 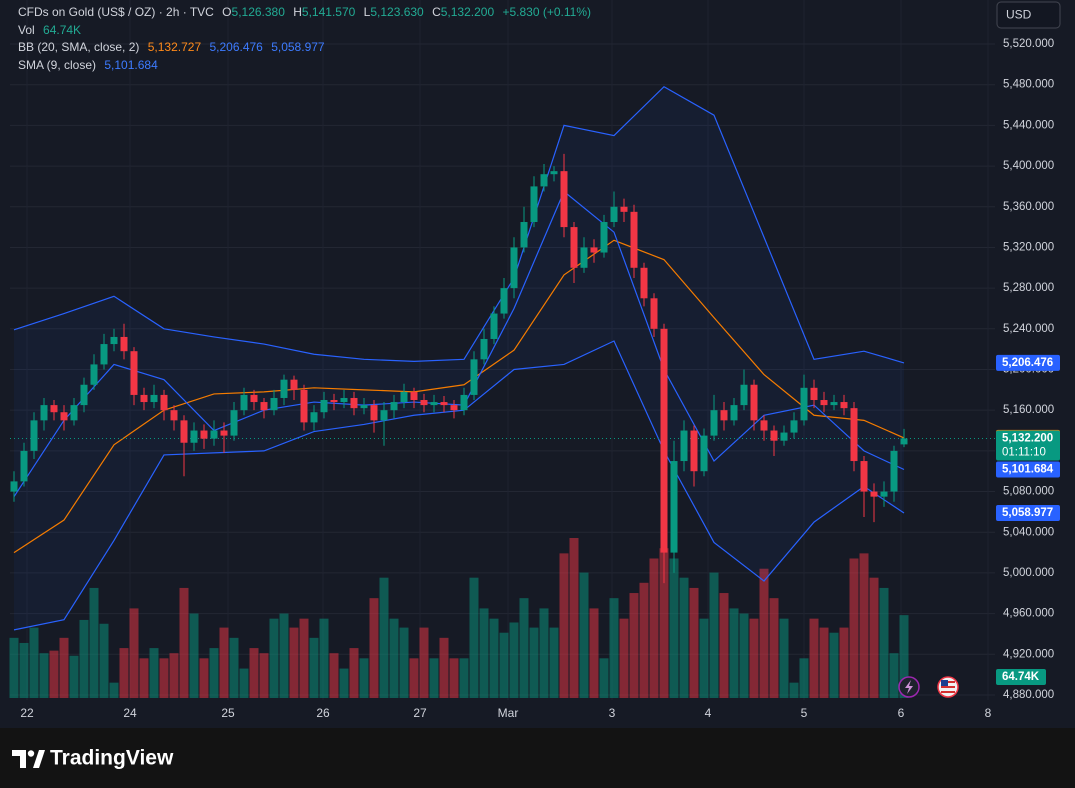 I want to click on flag-canton, so click(x=944, y=683).